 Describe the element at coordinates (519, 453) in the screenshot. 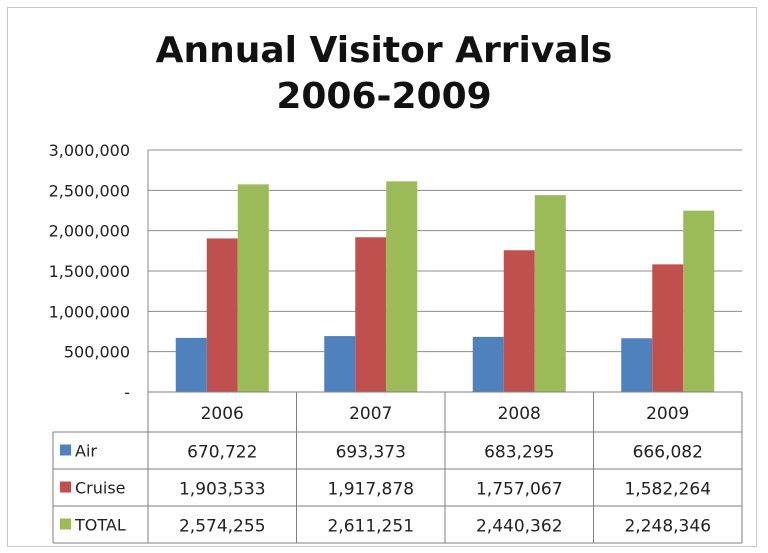

I see `data-label: 683,295` at that location.